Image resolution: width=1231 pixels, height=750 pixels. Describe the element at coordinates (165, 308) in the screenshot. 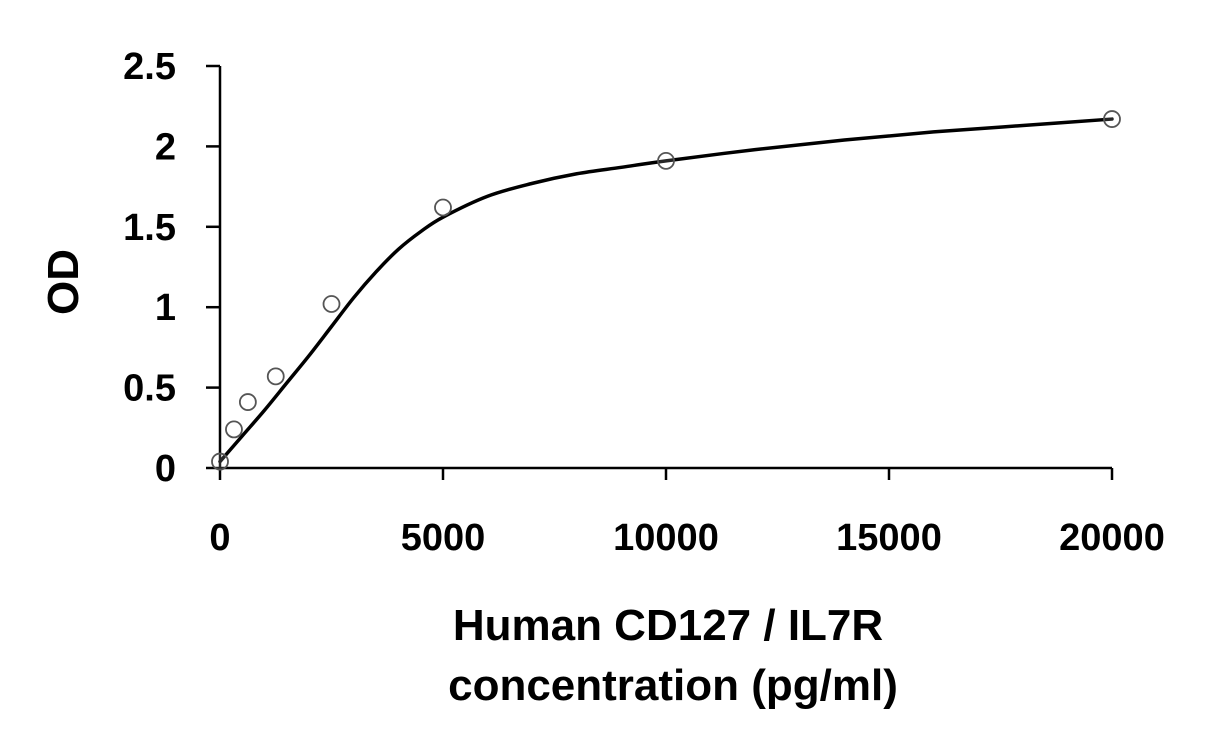

I see `y-tick-label: 1` at that location.